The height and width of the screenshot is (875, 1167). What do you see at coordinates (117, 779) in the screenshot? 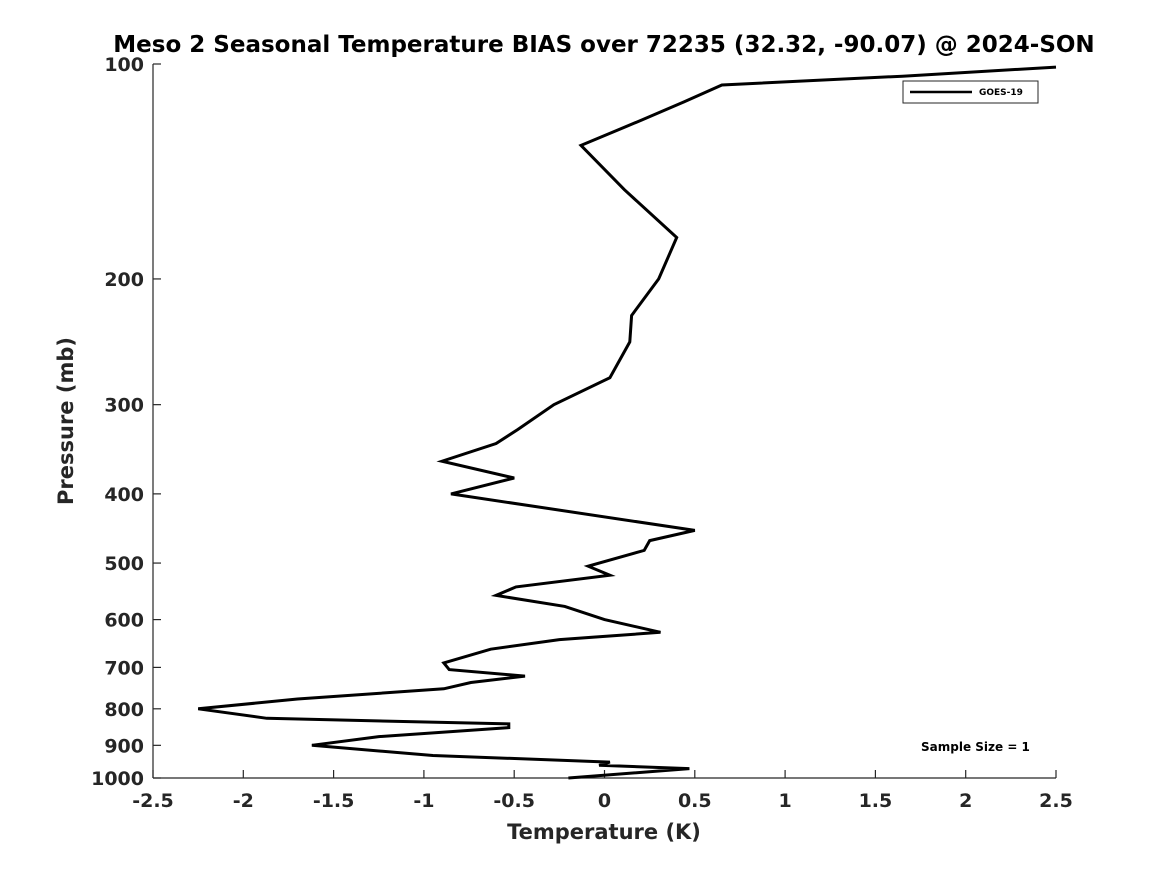
I see `y-tick-label: 1000` at bounding box center [117, 779].